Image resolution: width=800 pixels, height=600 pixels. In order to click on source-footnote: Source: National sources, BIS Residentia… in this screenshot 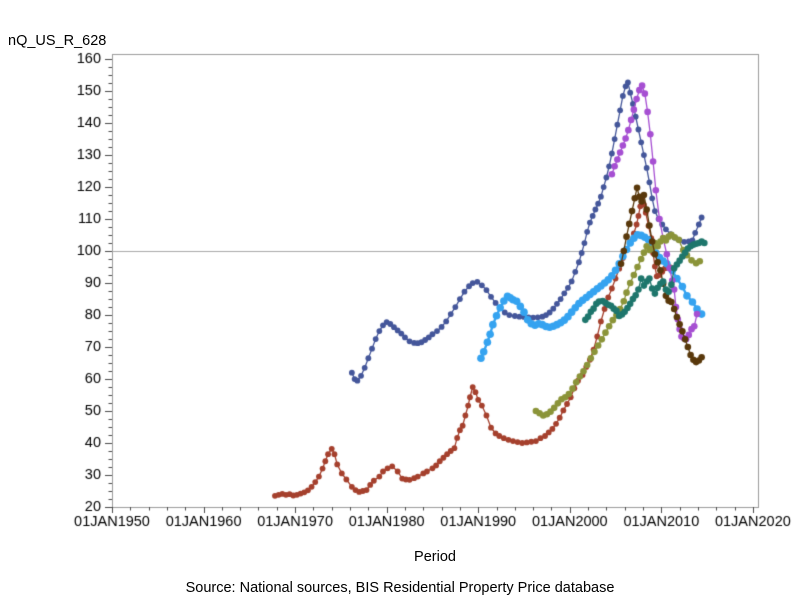, I will do `click(400, 588)`.